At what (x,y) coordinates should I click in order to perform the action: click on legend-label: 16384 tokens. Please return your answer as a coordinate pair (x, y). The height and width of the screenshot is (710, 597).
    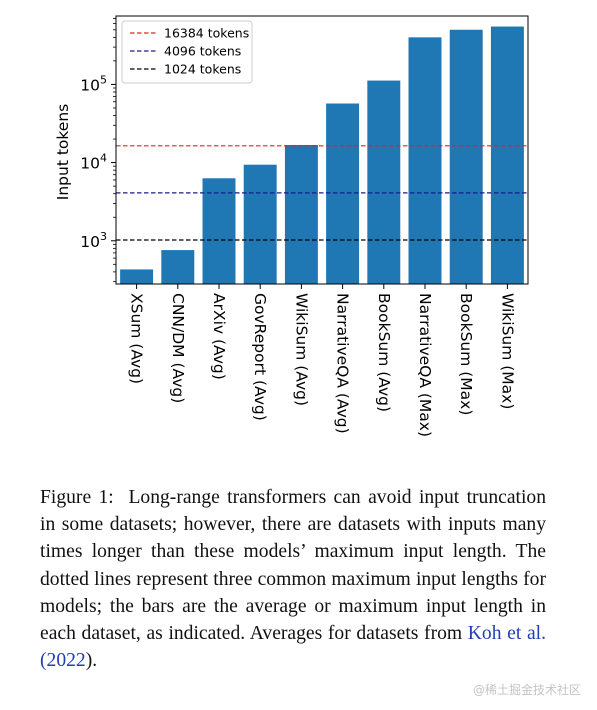
    Looking at the image, I should click on (206, 33).